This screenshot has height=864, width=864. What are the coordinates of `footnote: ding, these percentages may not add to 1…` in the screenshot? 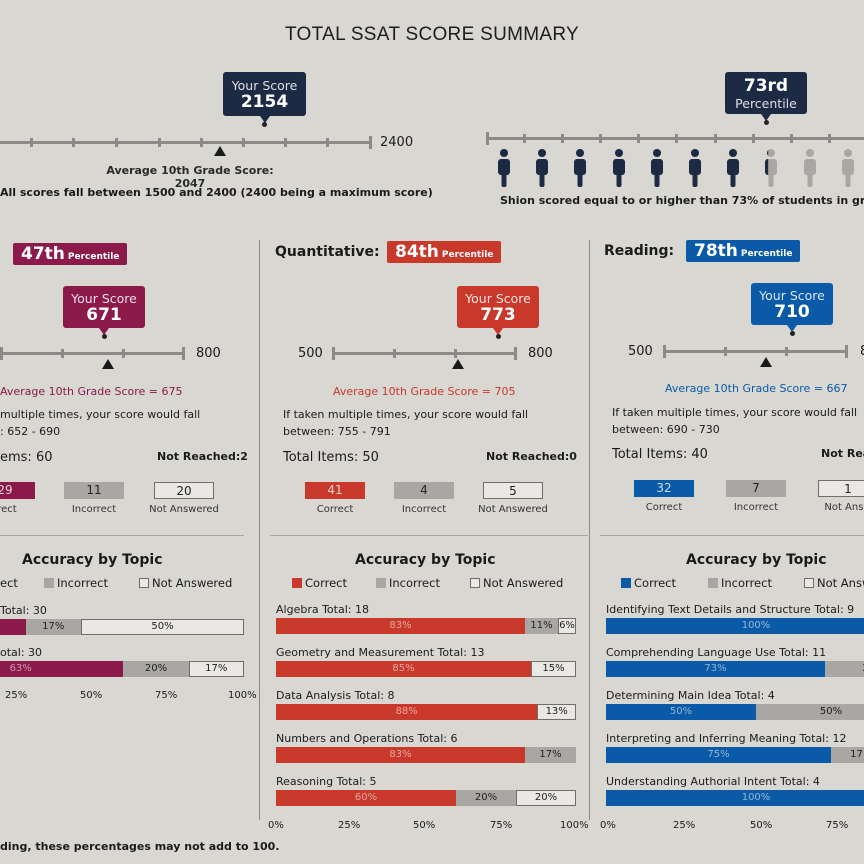 It's located at (140, 846).